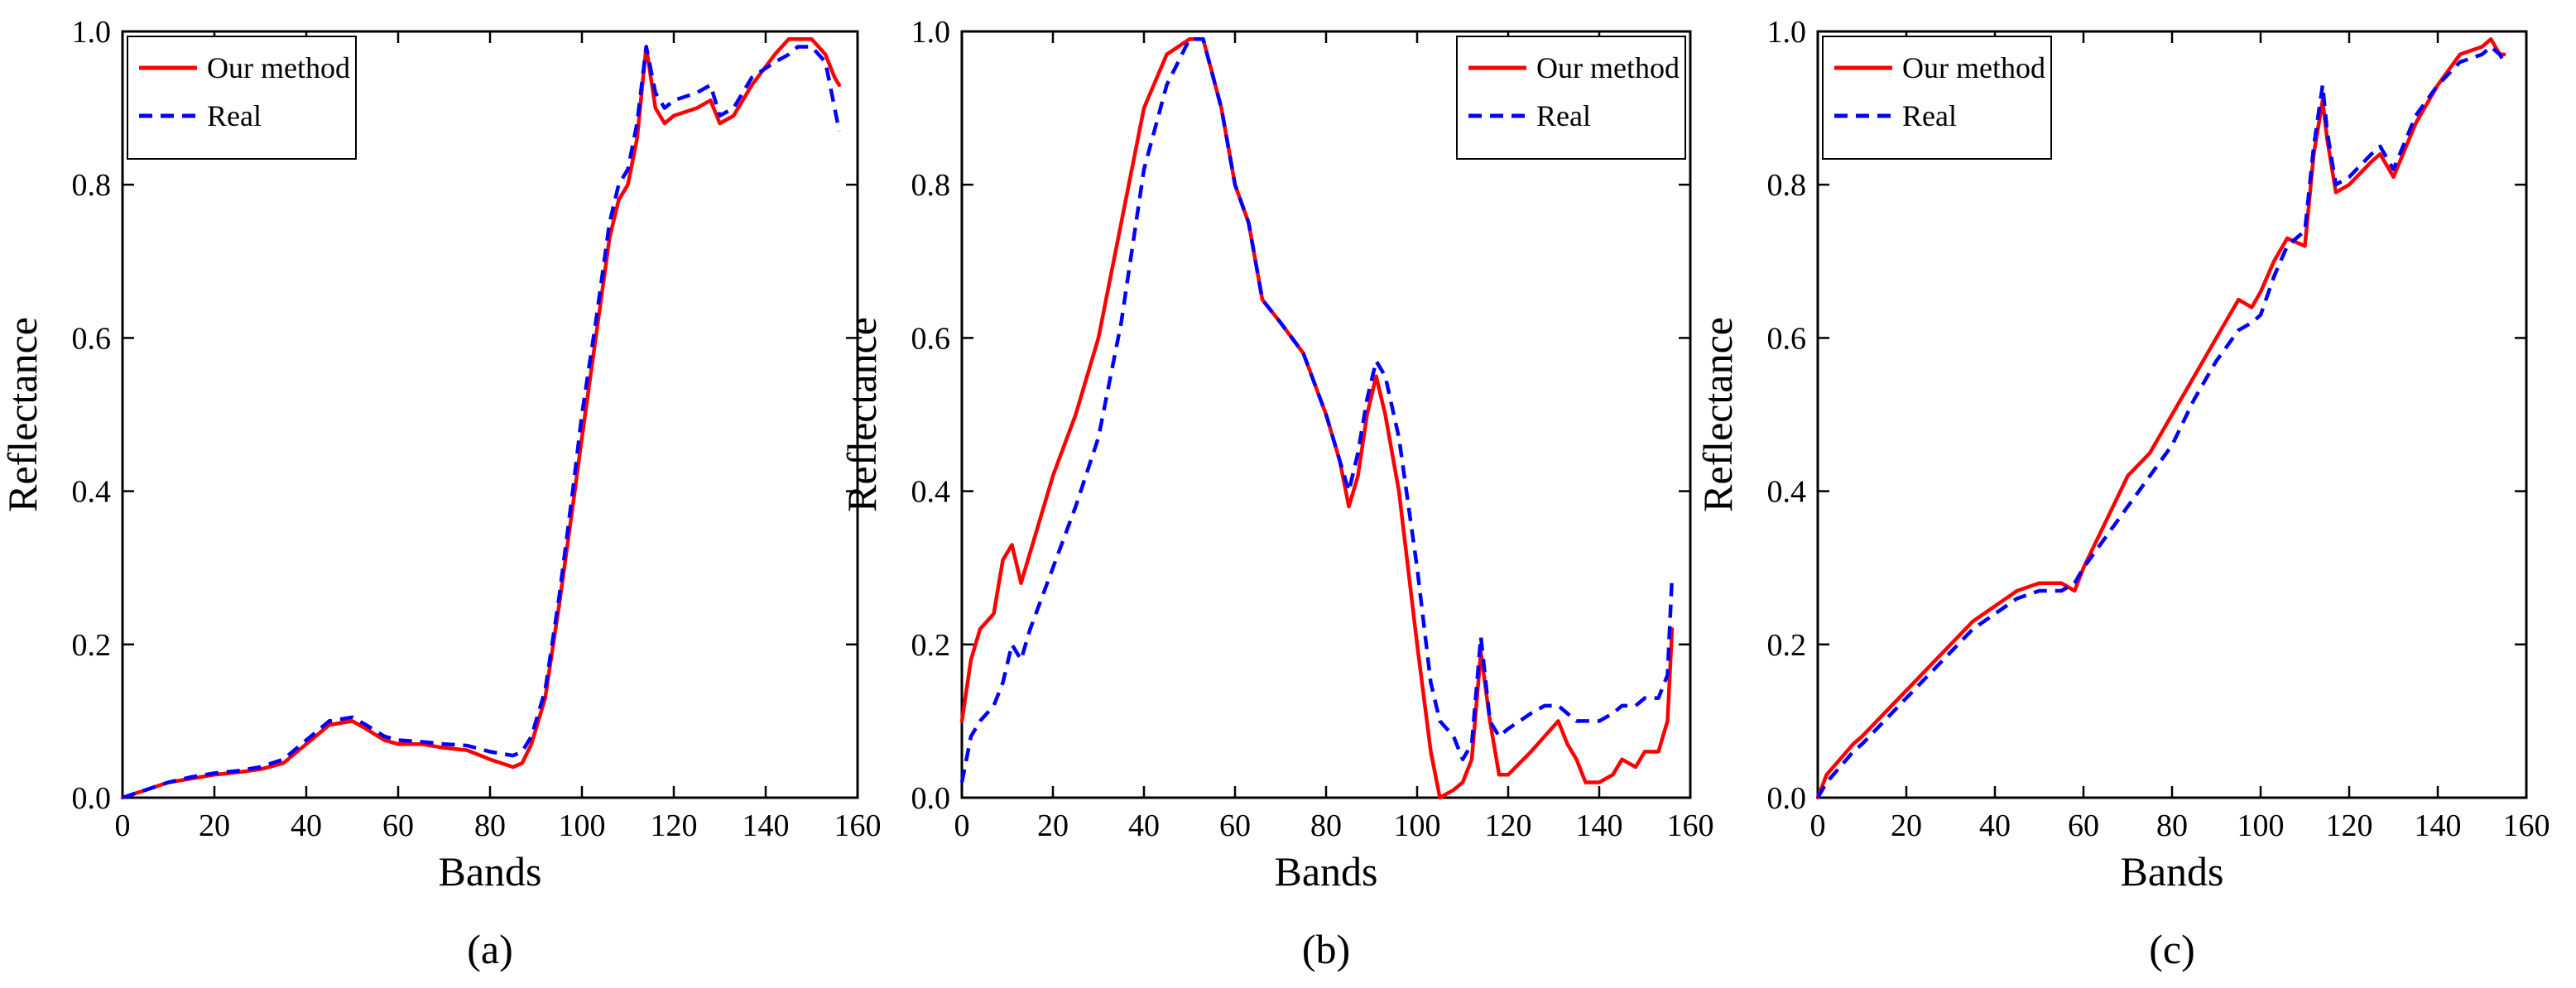 The image size is (2576, 988). Describe the element at coordinates (490, 949) in the screenshot. I see `panel-caption: (a)` at that location.